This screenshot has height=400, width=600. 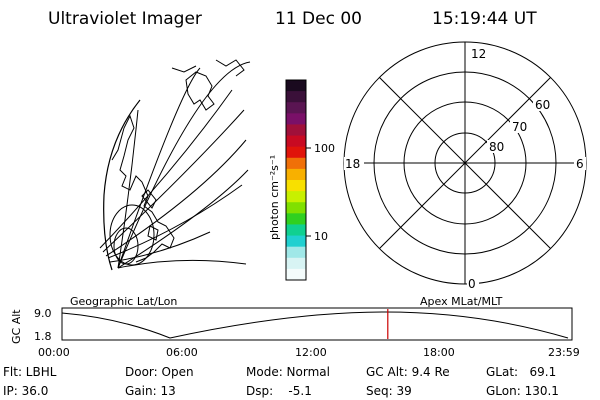 What do you see at coordinates (324, 148) in the screenshot?
I see `colorbar-tick-label-100: 100` at bounding box center [324, 148].